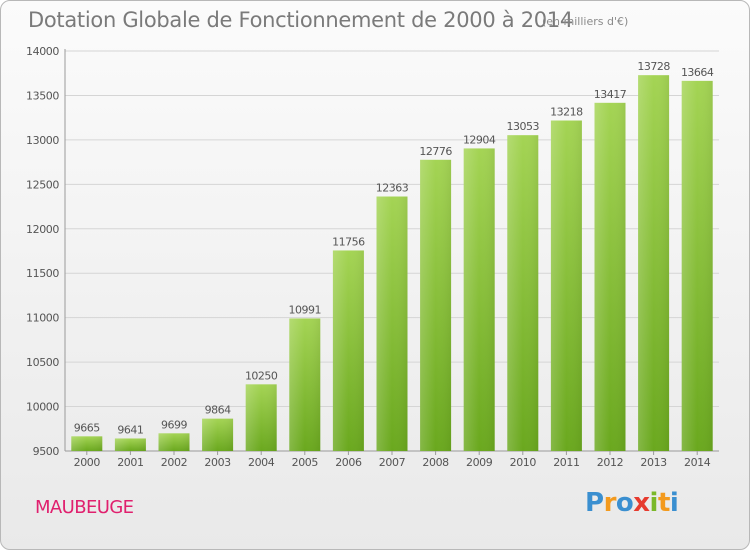 The height and width of the screenshot is (550, 750). What do you see at coordinates (42, 184) in the screenshot?
I see `y-tick-label: 12500` at bounding box center [42, 184].